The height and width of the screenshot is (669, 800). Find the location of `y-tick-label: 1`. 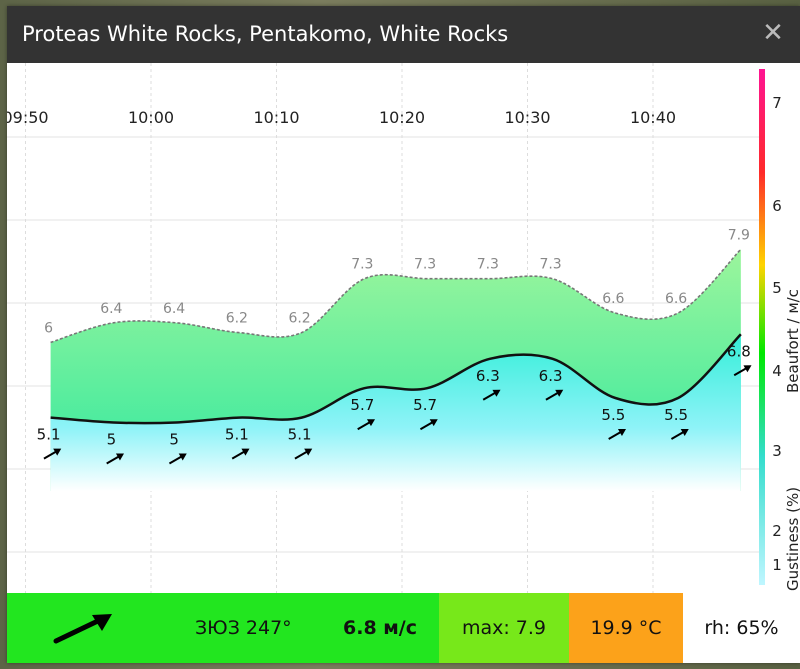

y-tick-label: 1 is located at coordinates (777, 565).